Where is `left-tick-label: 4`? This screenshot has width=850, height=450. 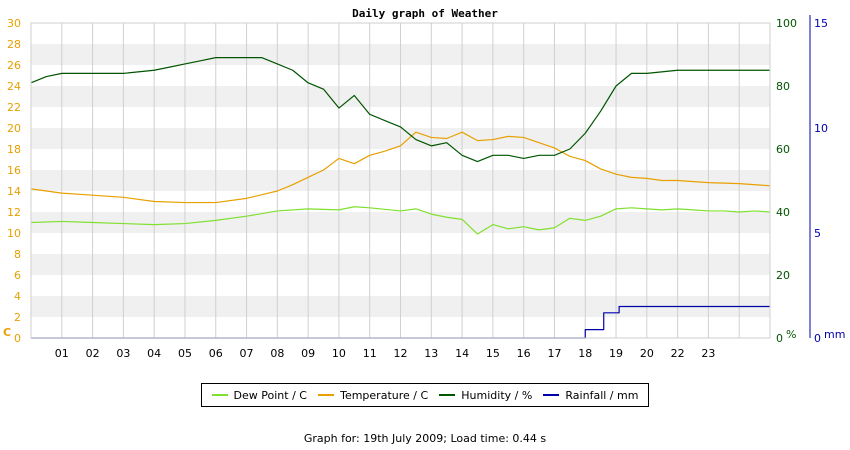
left-tick-label: 4 is located at coordinates (17, 296).